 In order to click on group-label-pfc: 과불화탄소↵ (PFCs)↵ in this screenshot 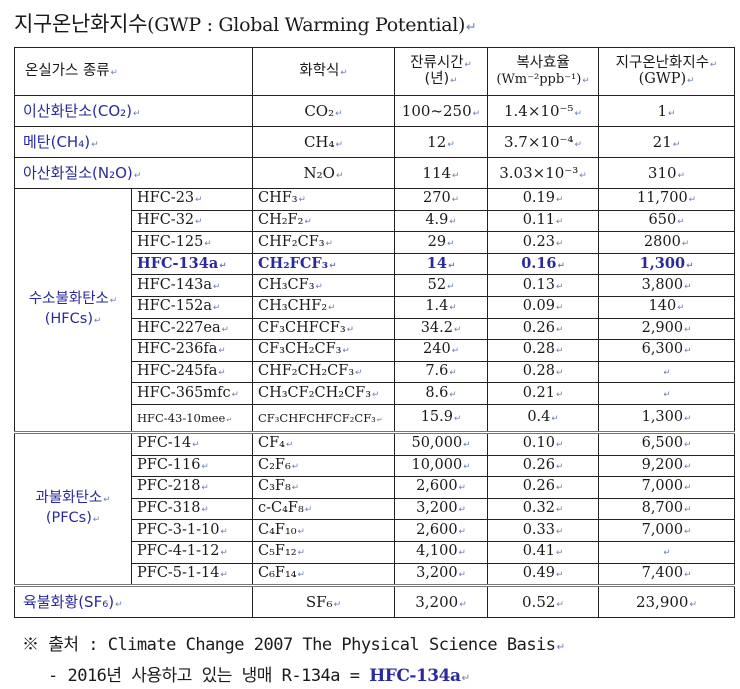, I will do `click(73, 508)`.